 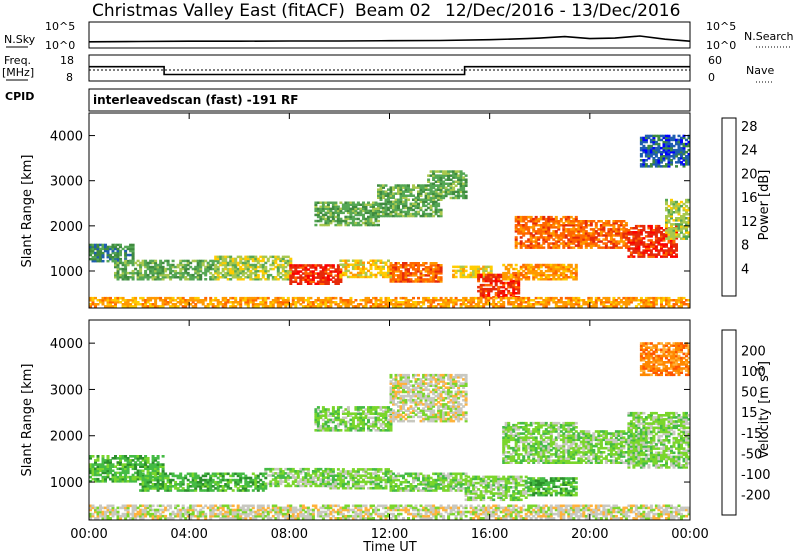 What do you see at coordinates (393, 11) in the screenshot?
I see `beam-label: Beam 02` at bounding box center [393, 11].